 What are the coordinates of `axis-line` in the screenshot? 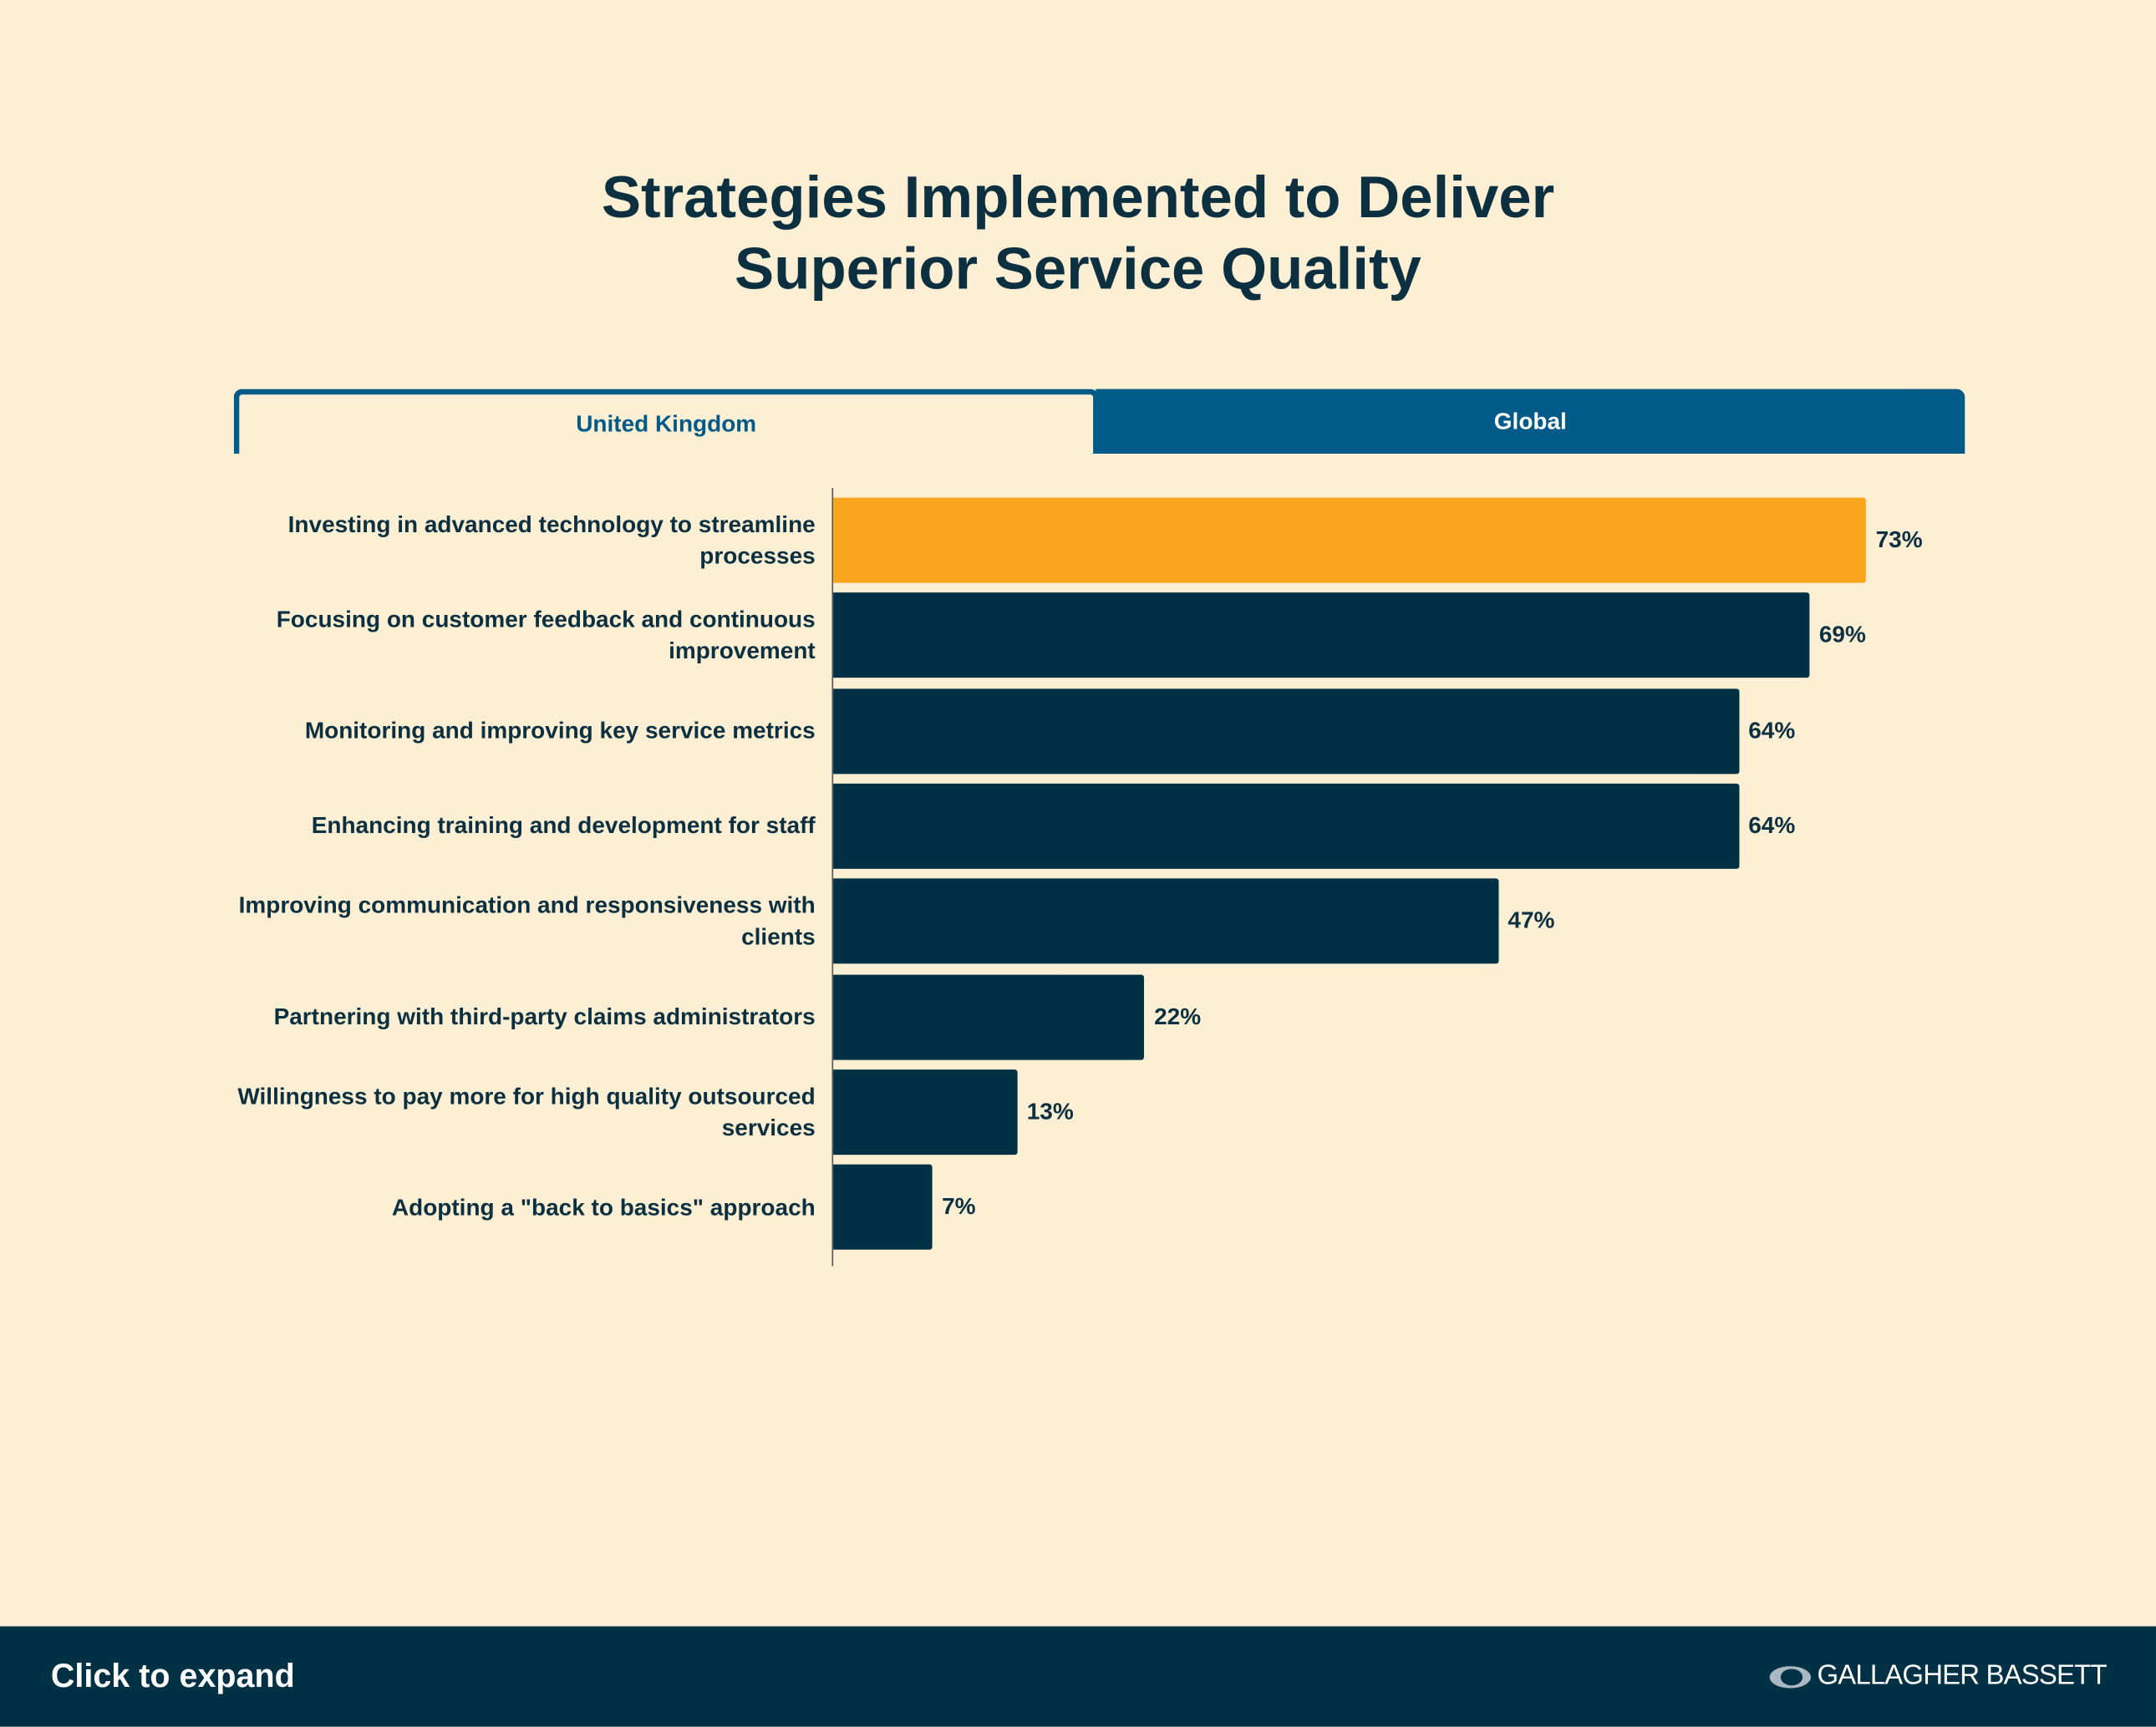 It's located at (832, 877).